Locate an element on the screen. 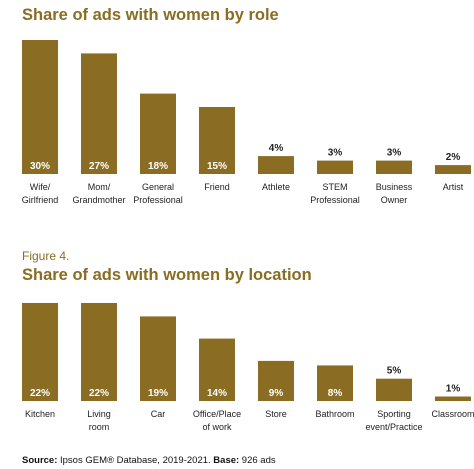  role-value-label-friend: 15% is located at coordinates (217, 166).